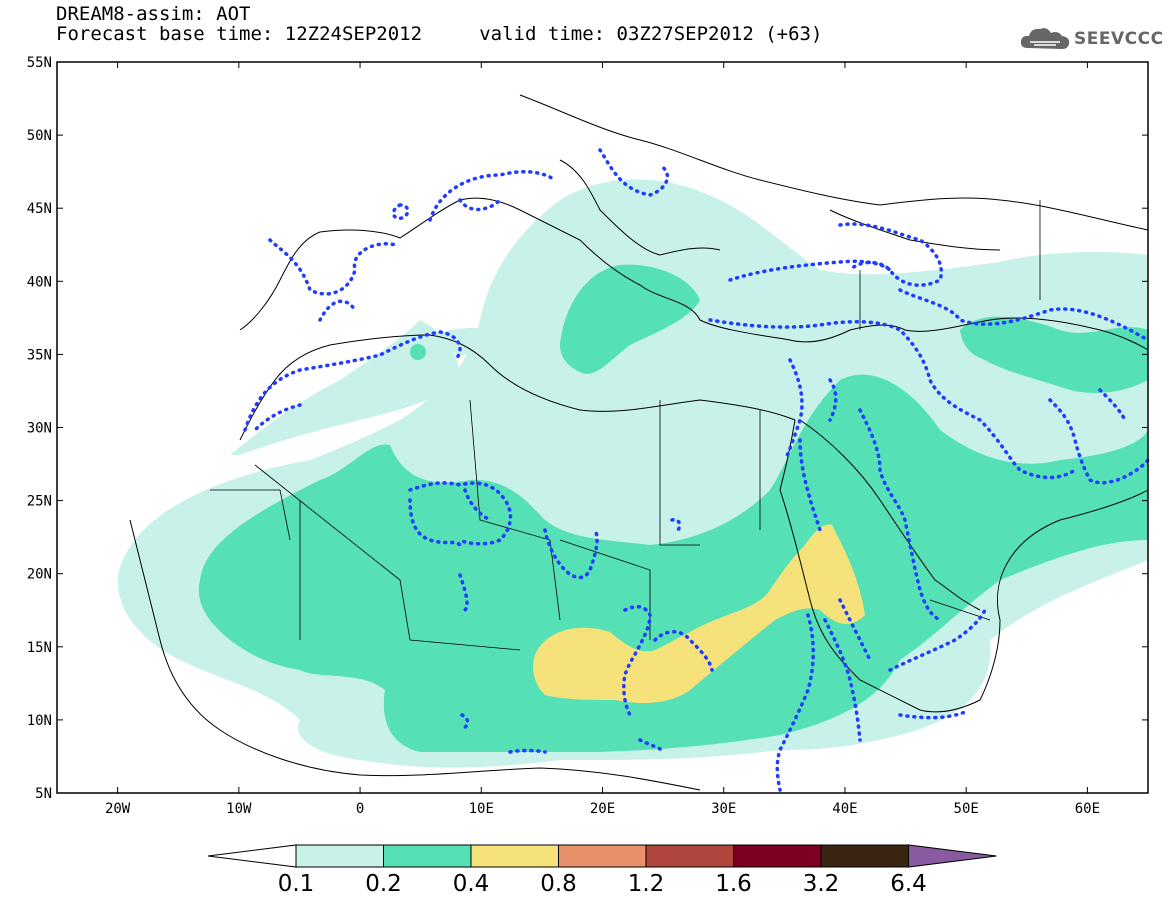  What do you see at coordinates (239, 809) in the screenshot?
I see `lon-tick-label: 10W` at bounding box center [239, 809].